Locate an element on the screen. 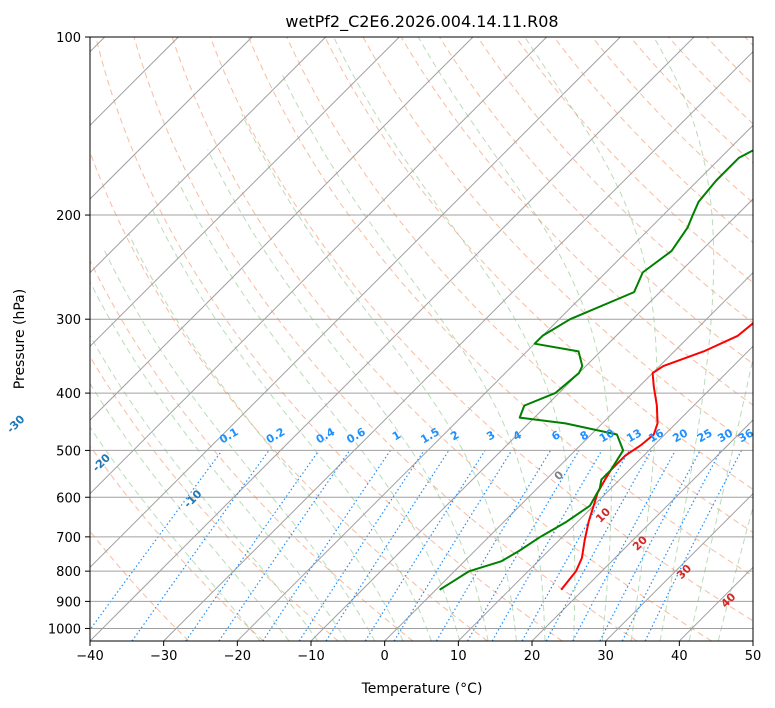  x-tick-label: 10 is located at coordinates (458, 656).